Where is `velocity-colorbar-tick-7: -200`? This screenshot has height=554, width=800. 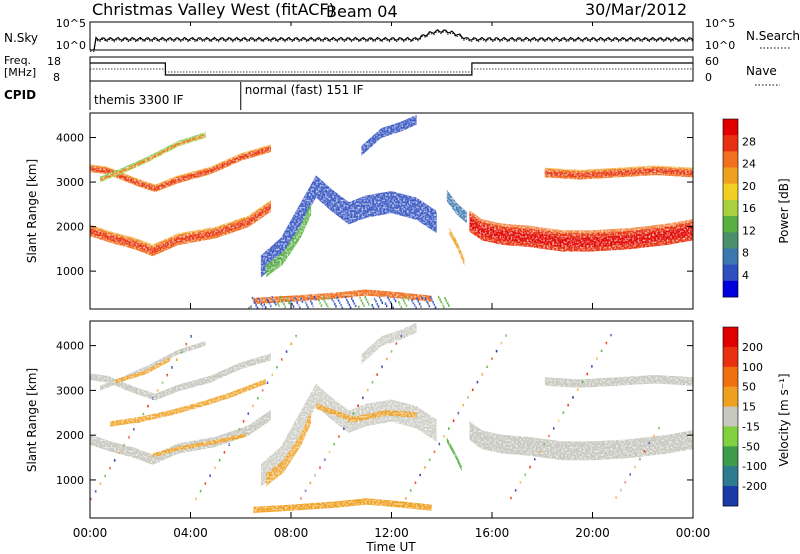 velocity-colorbar-tick-7: -200 is located at coordinates (754, 486).